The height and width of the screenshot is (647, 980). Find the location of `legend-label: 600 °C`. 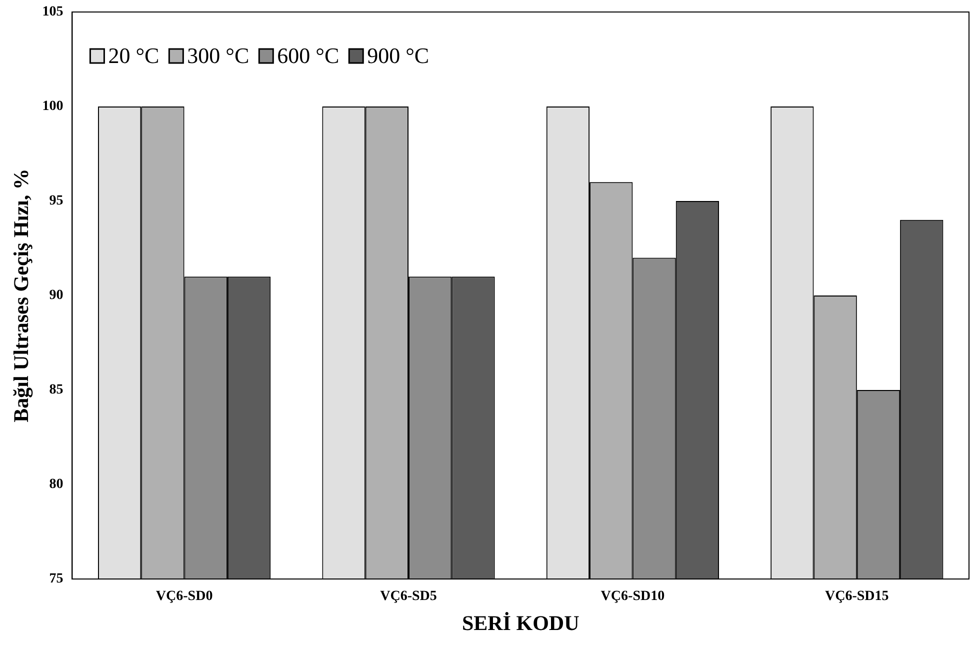

legend-label: 600 °C is located at coordinates (308, 55).